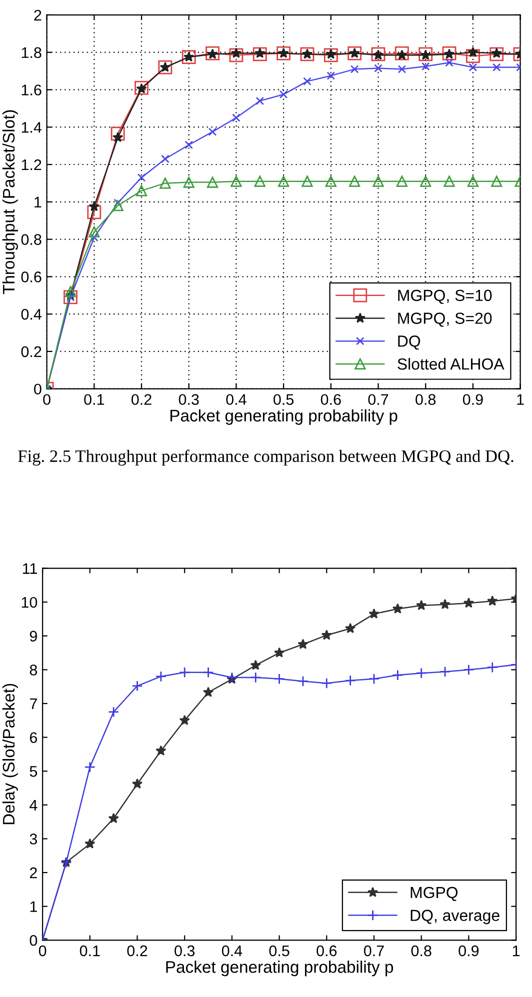 This screenshot has height=997, width=532. I want to click on y-tick-label: 4, so click(34, 805).